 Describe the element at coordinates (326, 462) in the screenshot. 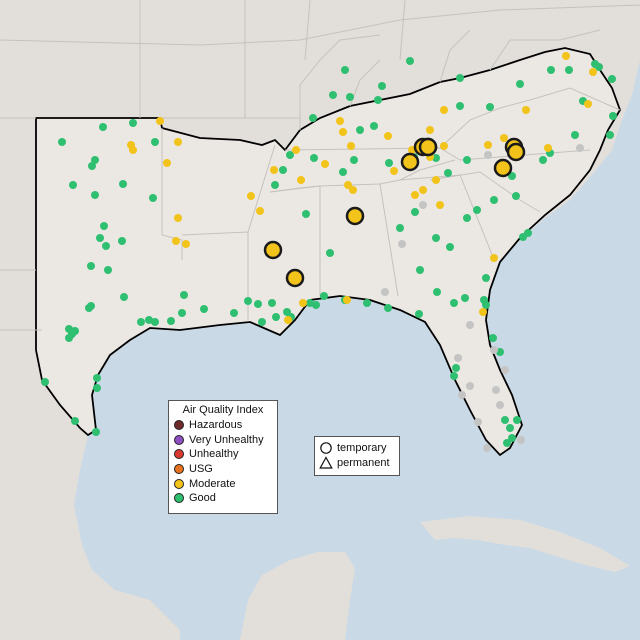

I see `triangle-outline-icon` at that location.